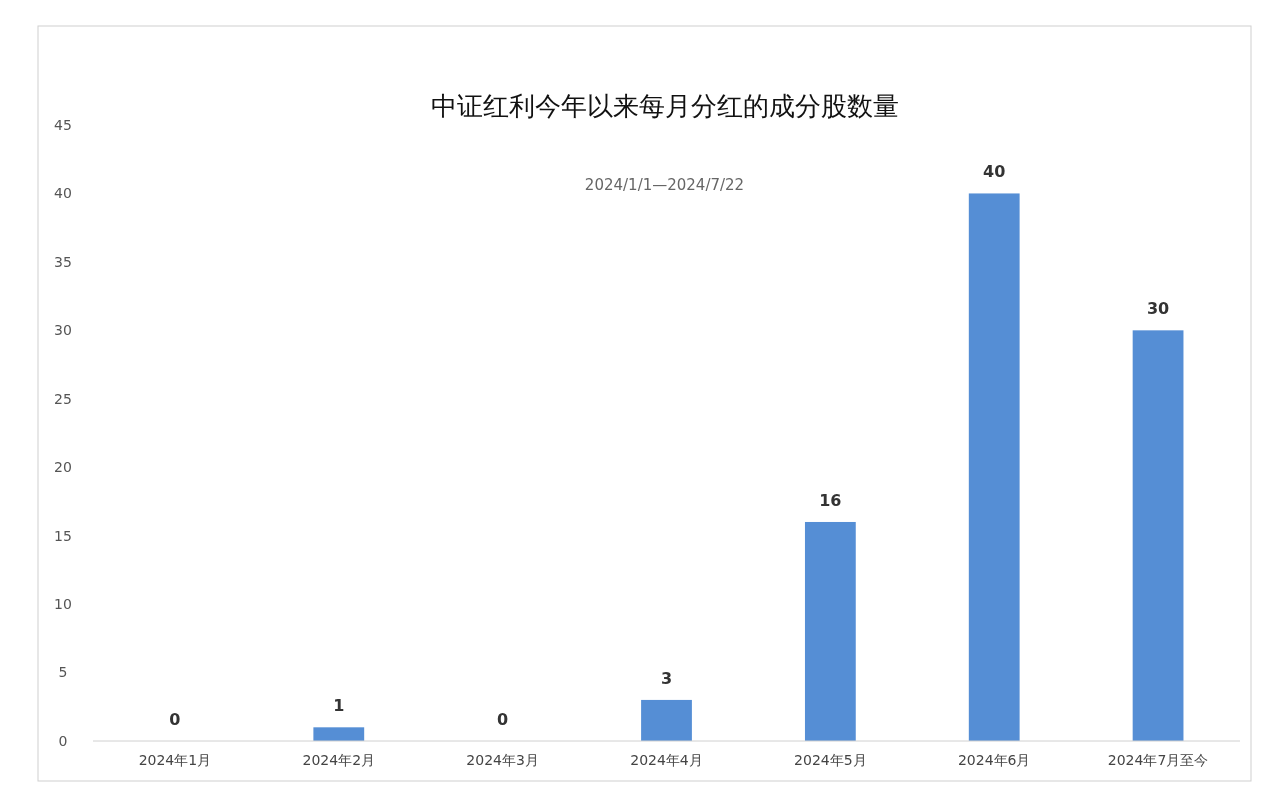 This screenshot has width=1280, height=807. I want to click on data-label: 3, so click(666, 678).